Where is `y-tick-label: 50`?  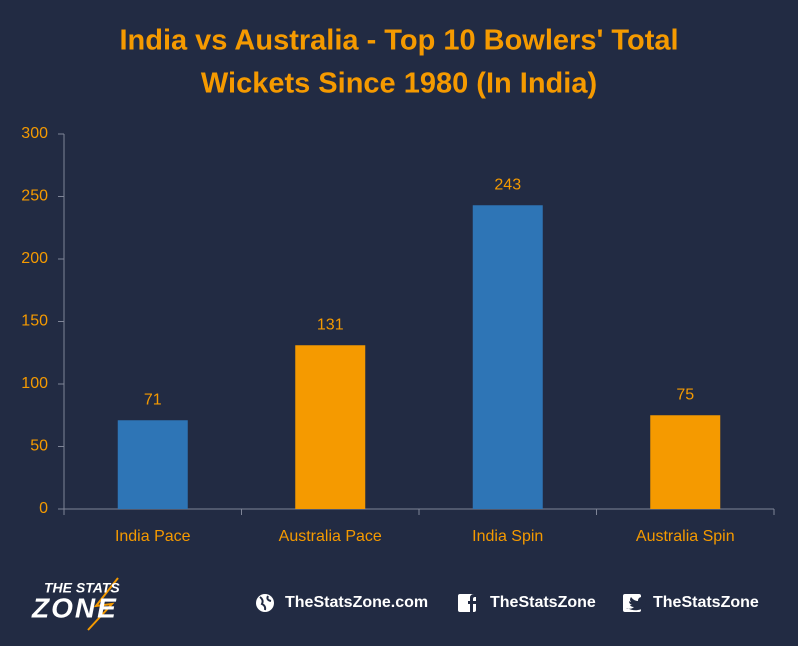
y-tick-label: 50 is located at coordinates (39, 446).